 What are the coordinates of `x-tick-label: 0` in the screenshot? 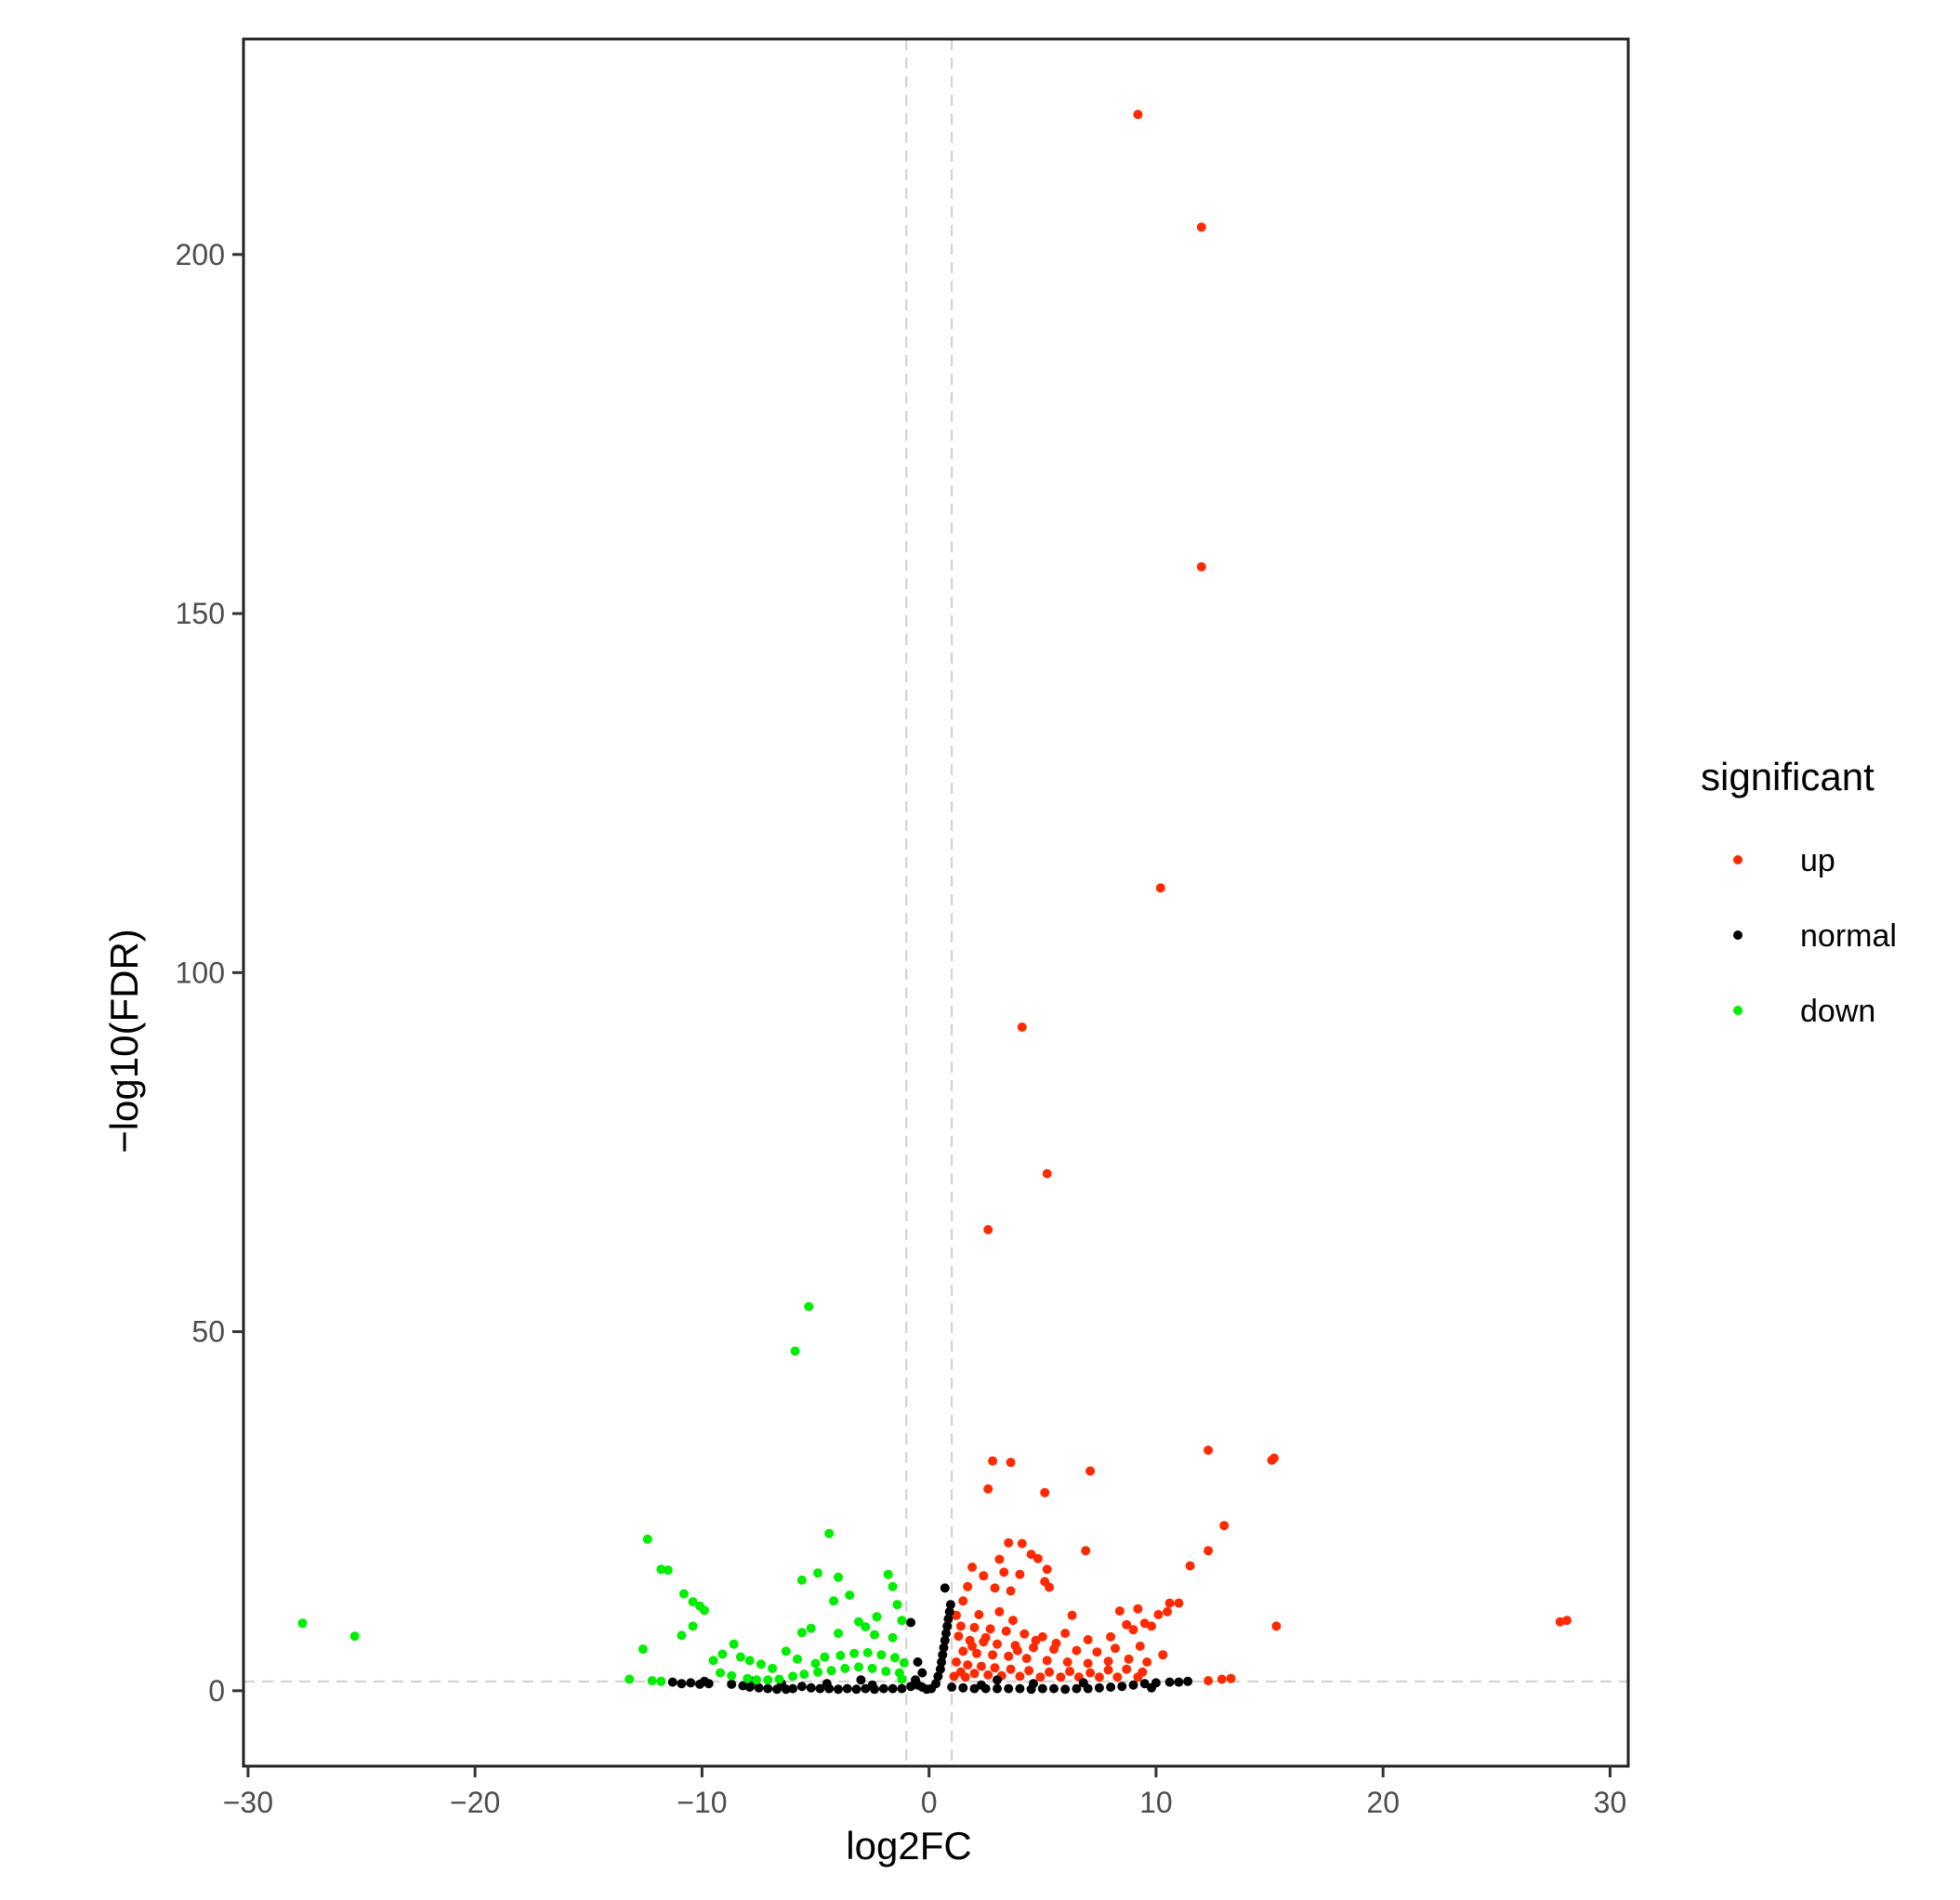 It's located at (929, 1803).